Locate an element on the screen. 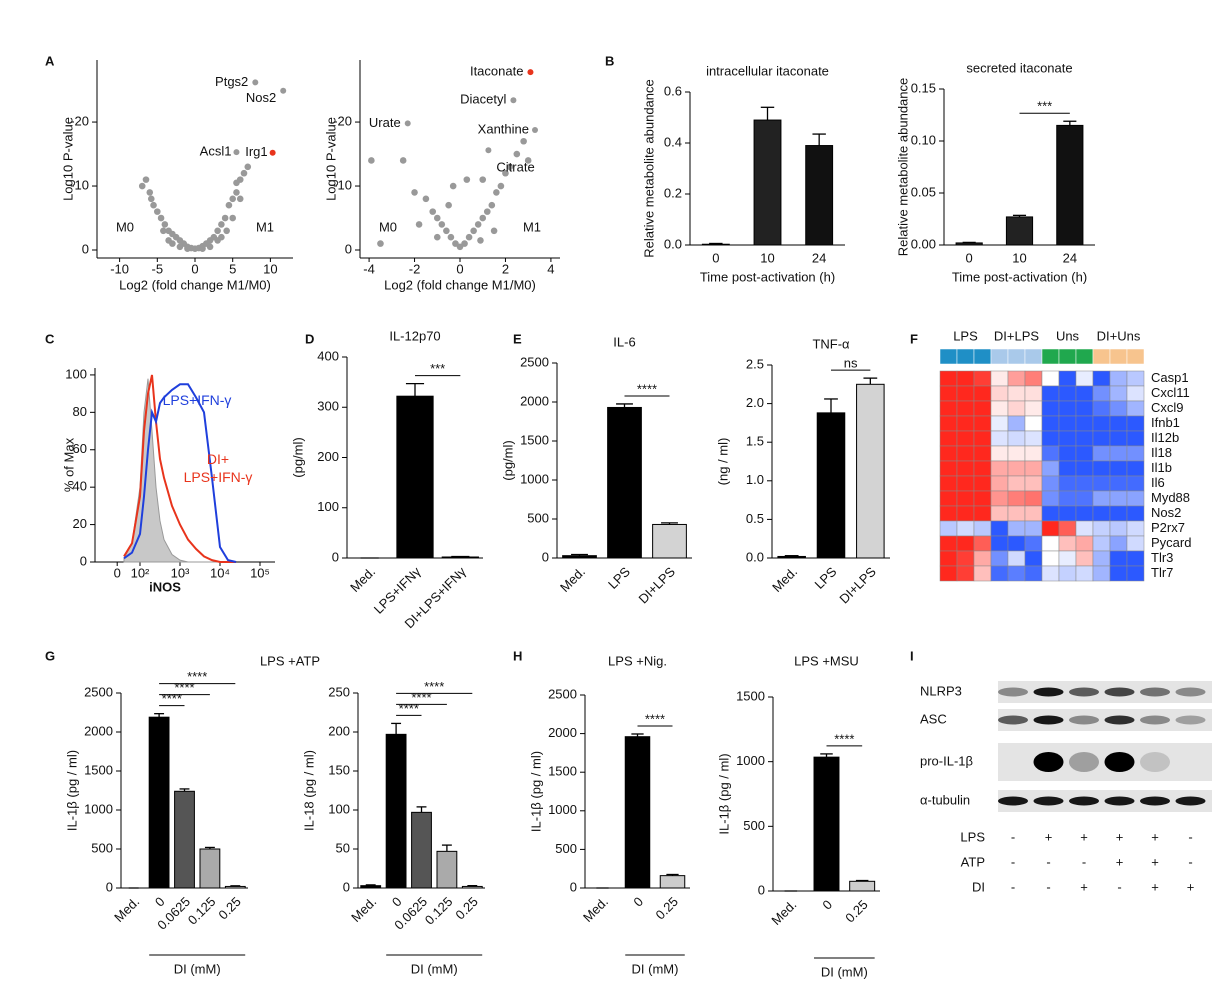 The height and width of the screenshot is (990, 1228). y-axis-label: Relative metabolite abundance is located at coordinates (648, 168).